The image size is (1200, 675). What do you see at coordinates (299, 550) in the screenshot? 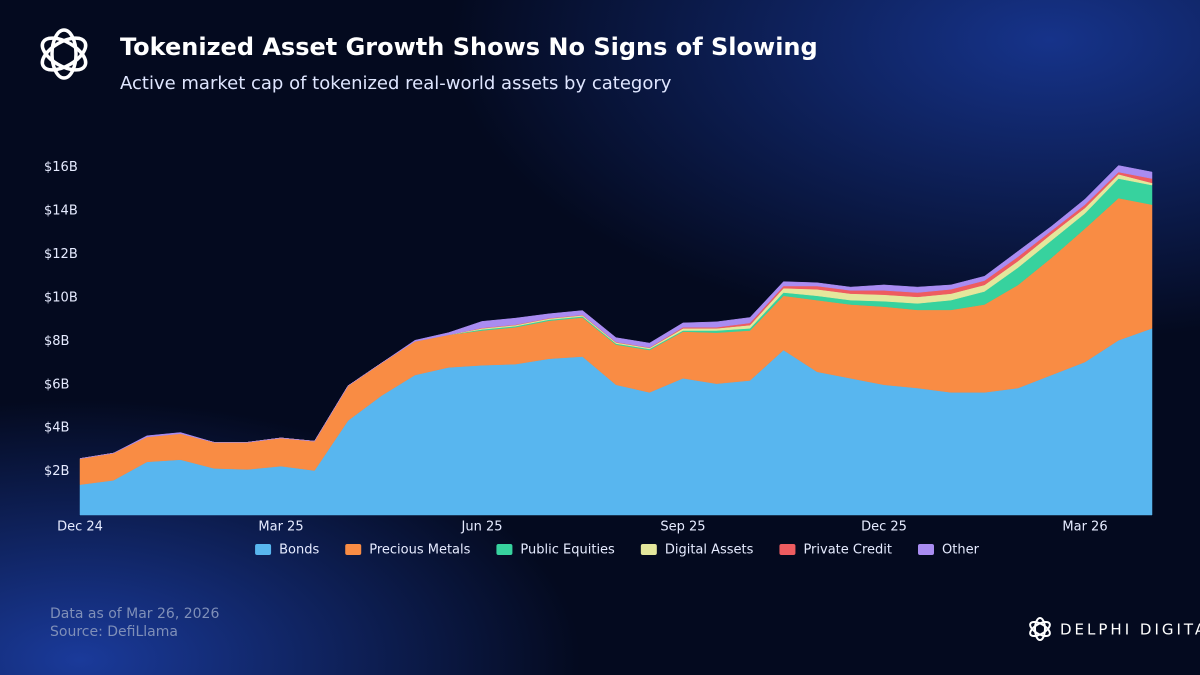
I see `legend-label: Bonds` at bounding box center [299, 550].